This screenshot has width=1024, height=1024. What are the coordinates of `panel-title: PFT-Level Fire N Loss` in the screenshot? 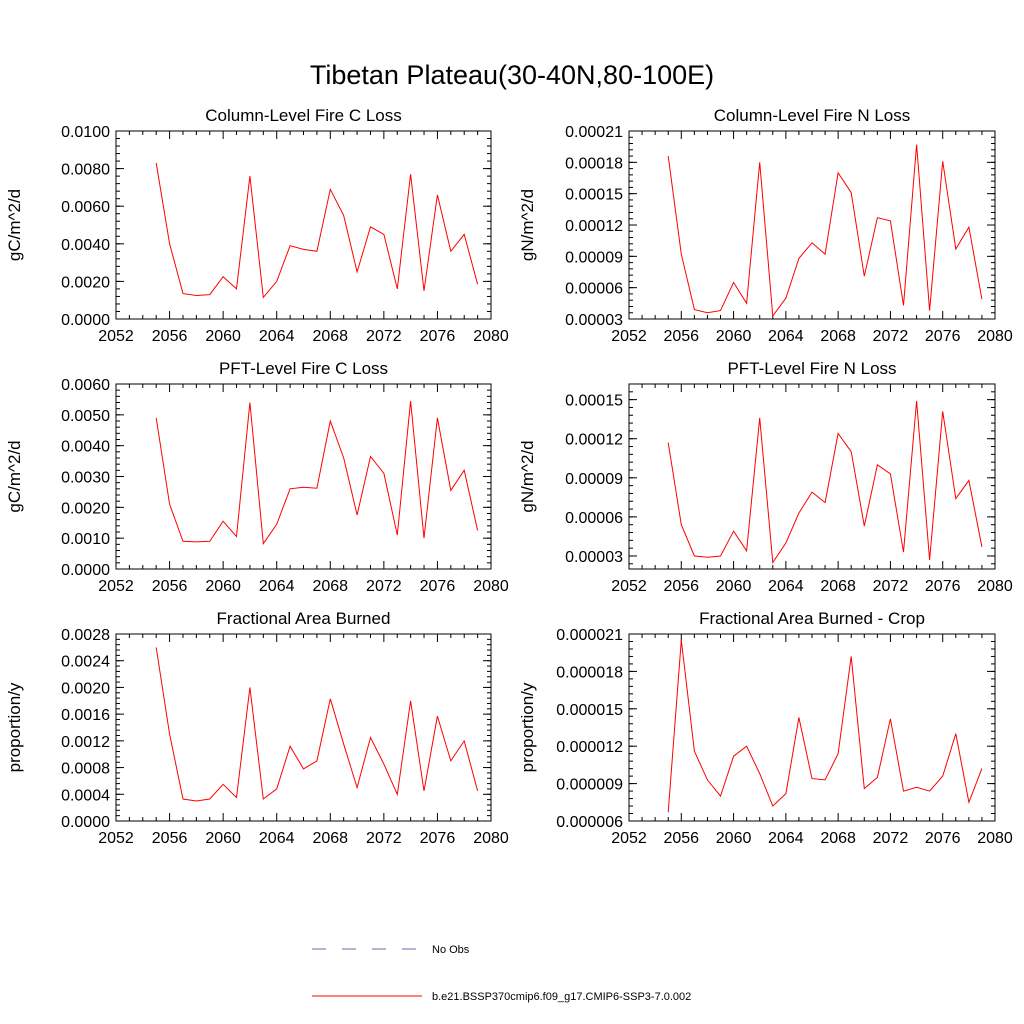 It's located at (811, 368).